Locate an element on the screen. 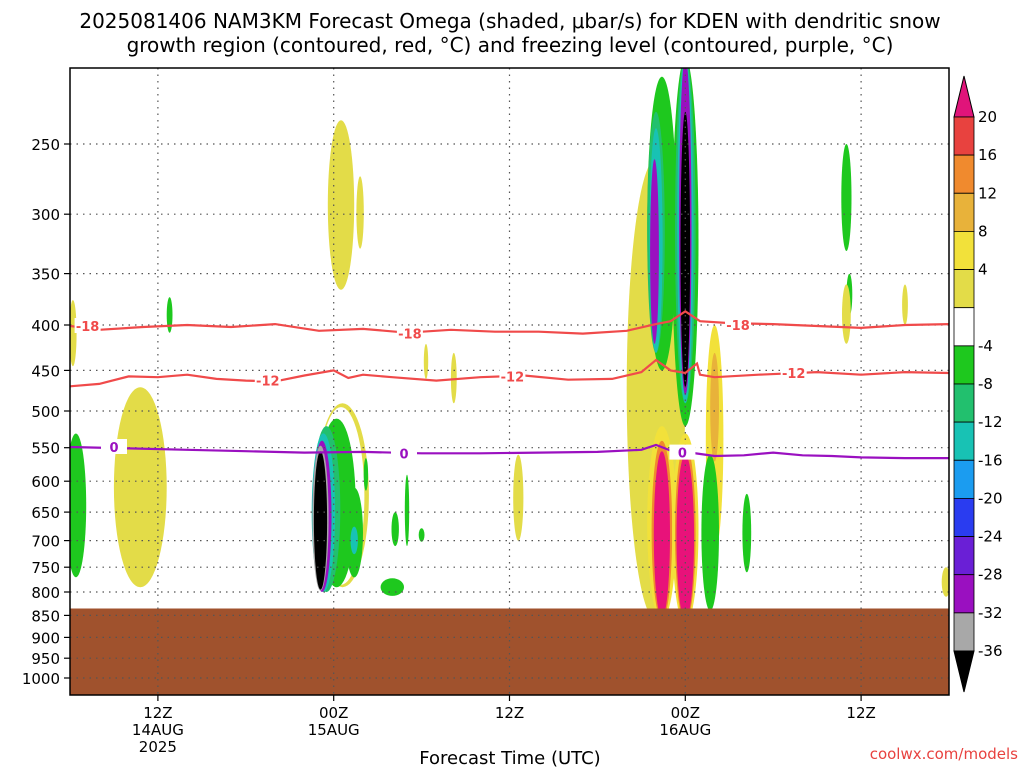  colorbar-label-1: 16 is located at coordinates (987, 155).